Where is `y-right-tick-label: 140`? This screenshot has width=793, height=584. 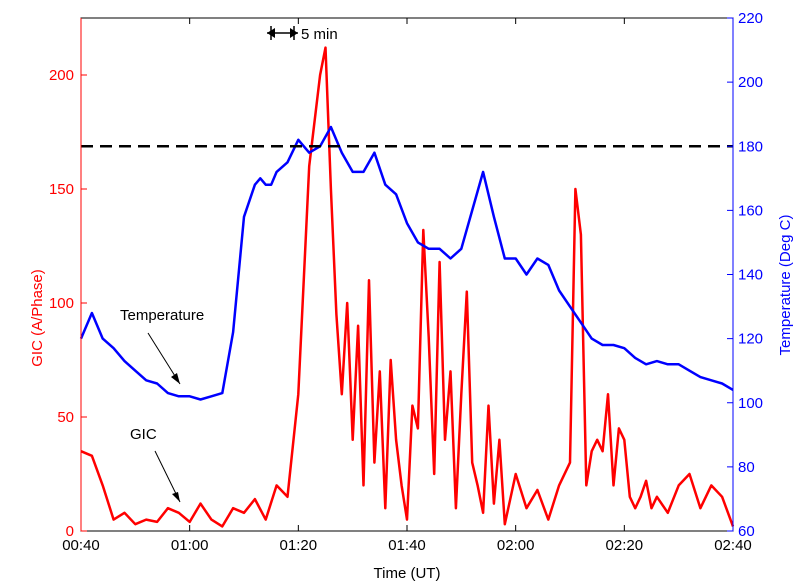
y-right-tick-label: 140 is located at coordinates (750, 275).